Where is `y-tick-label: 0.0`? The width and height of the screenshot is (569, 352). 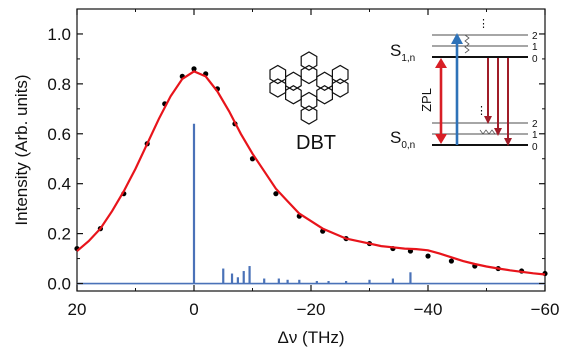 y-tick-label: 0.0 is located at coordinates (59, 284).